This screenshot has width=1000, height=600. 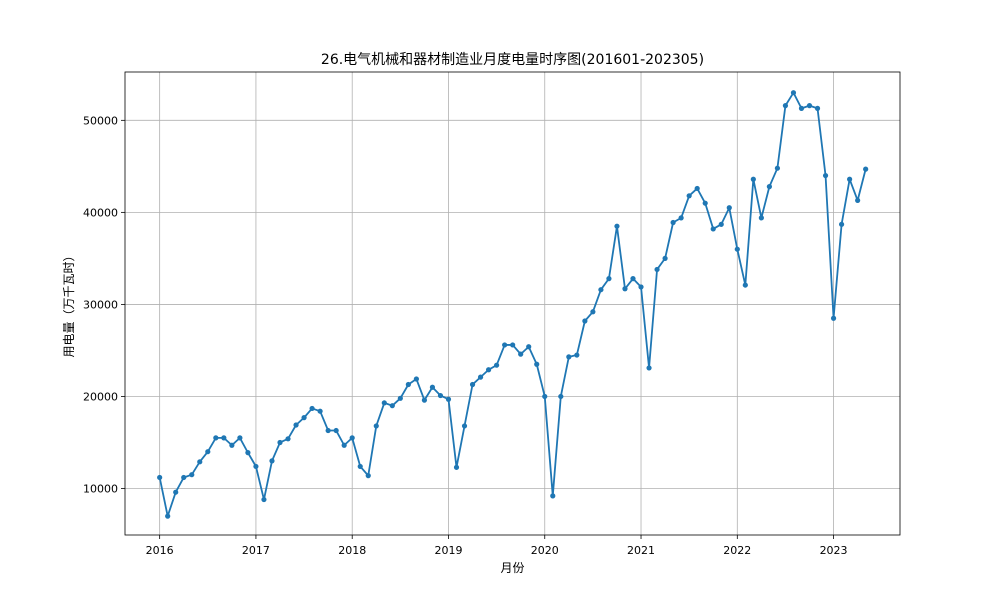 What do you see at coordinates (100, 396) in the screenshot?
I see `y-tick-label: 20000` at bounding box center [100, 396].